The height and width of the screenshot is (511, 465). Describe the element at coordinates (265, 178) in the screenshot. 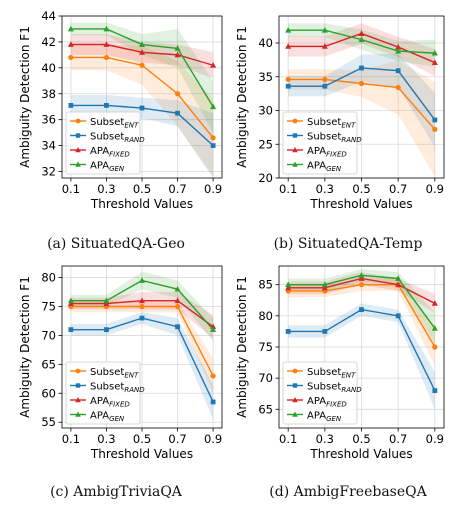

I see `y-tick-label: 20` at that location.